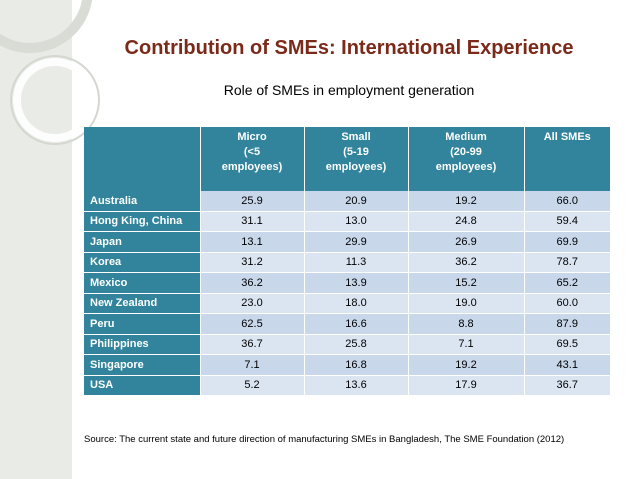  Describe the element at coordinates (50, 72) in the screenshot. I see `decorative-circles` at that location.